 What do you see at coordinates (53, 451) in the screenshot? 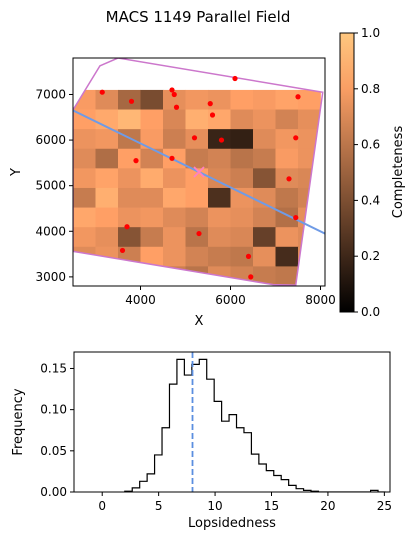
I see `hist-y-tick-label: 0.05` at bounding box center [53, 451].